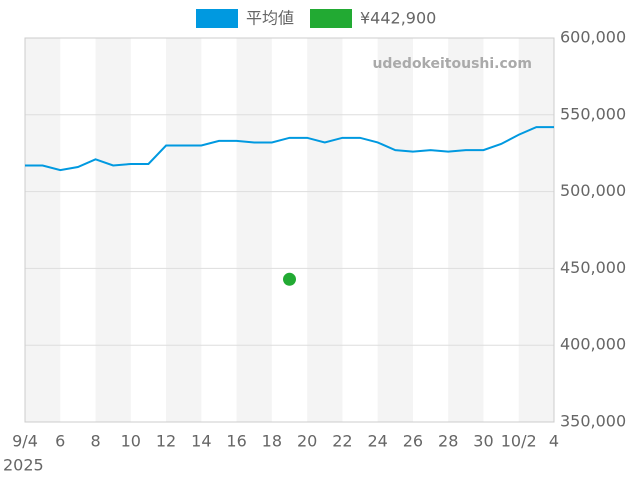 This screenshot has height=480, width=640. Describe the element at coordinates (201, 441) in the screenshot. I see `x-tick-label: 14` at that location.